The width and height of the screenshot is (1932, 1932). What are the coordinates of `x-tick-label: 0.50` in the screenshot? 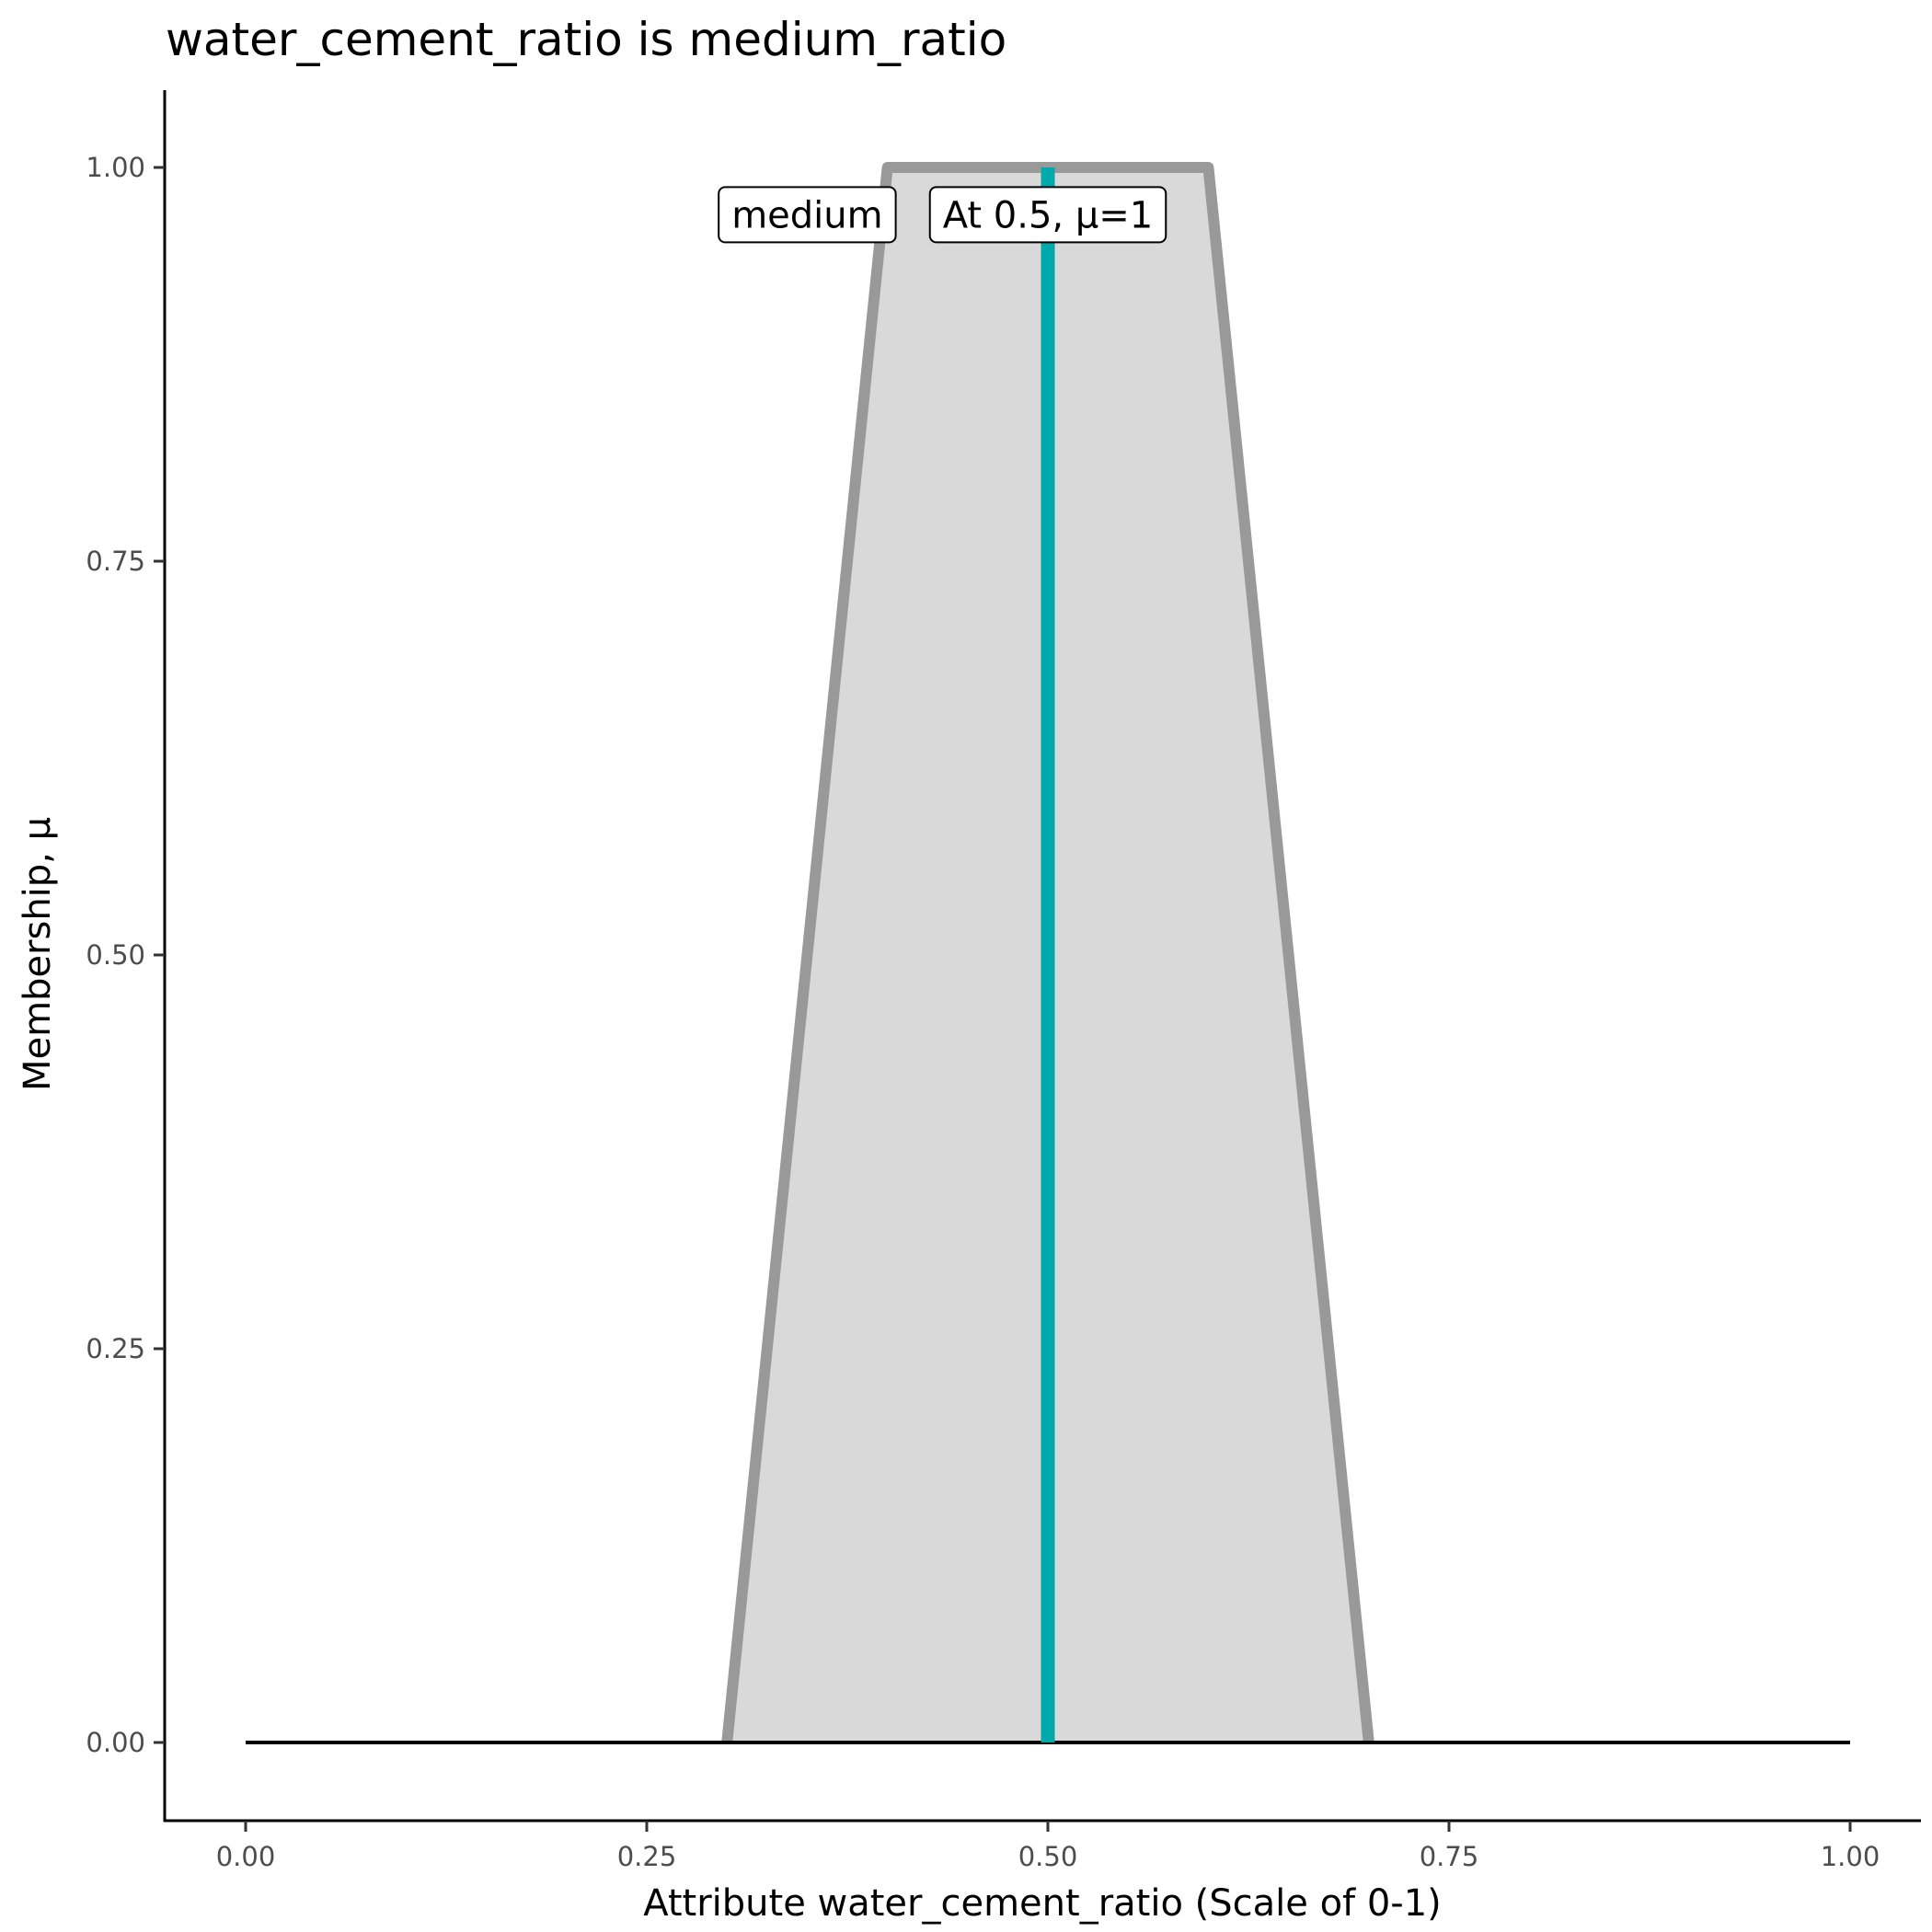 It's located at (1048, 1856).